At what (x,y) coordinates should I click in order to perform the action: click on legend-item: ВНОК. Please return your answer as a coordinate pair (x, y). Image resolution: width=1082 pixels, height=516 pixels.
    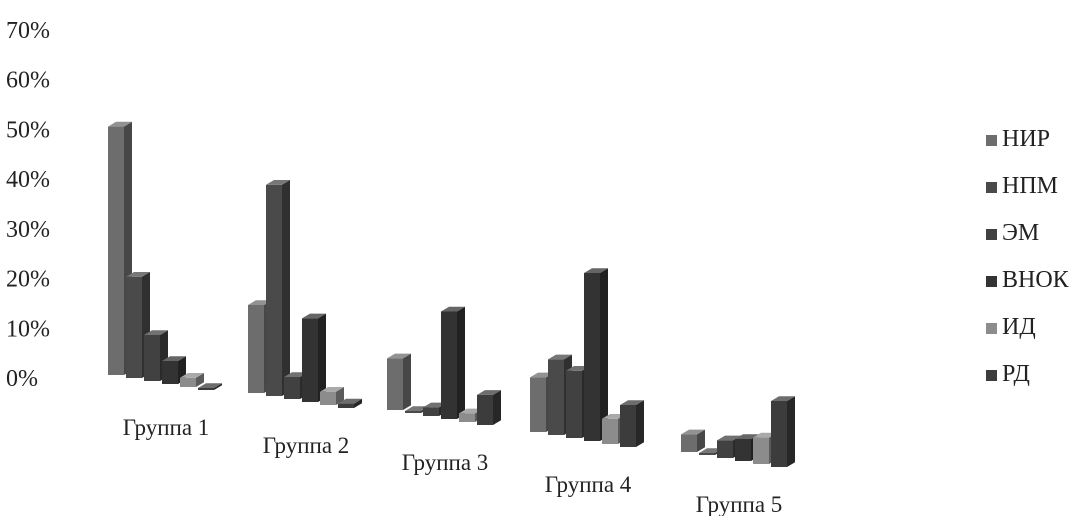
    Looking at the image, I should click on (1028, 280).